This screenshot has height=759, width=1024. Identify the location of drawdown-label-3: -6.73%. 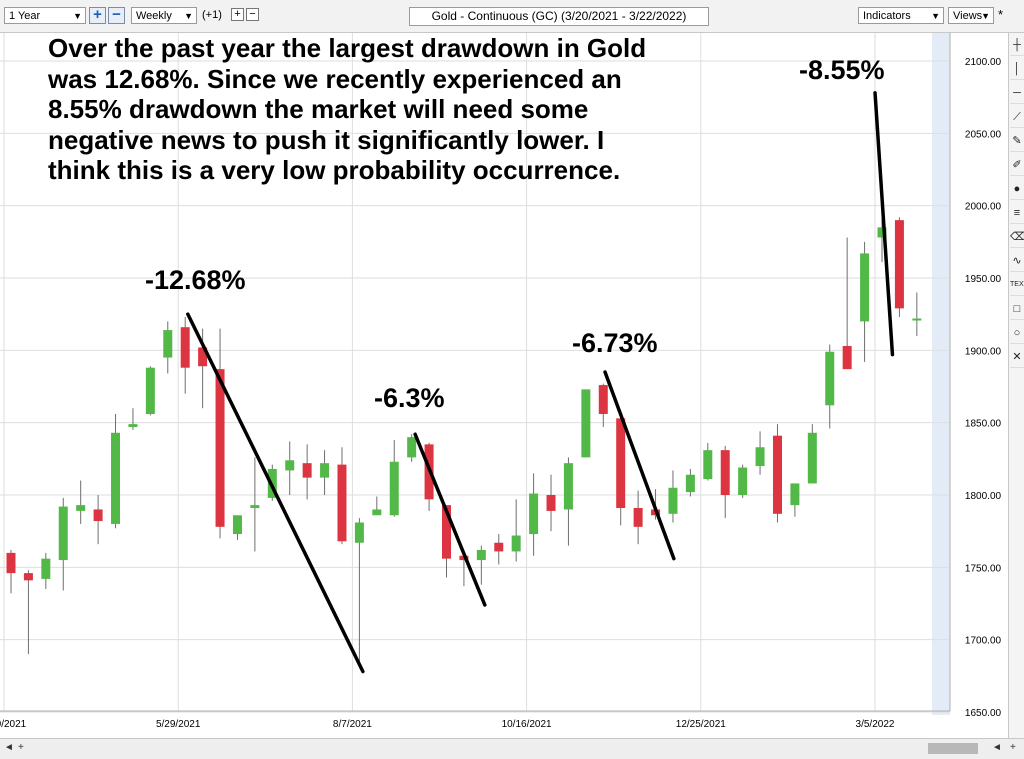
(615, 343).